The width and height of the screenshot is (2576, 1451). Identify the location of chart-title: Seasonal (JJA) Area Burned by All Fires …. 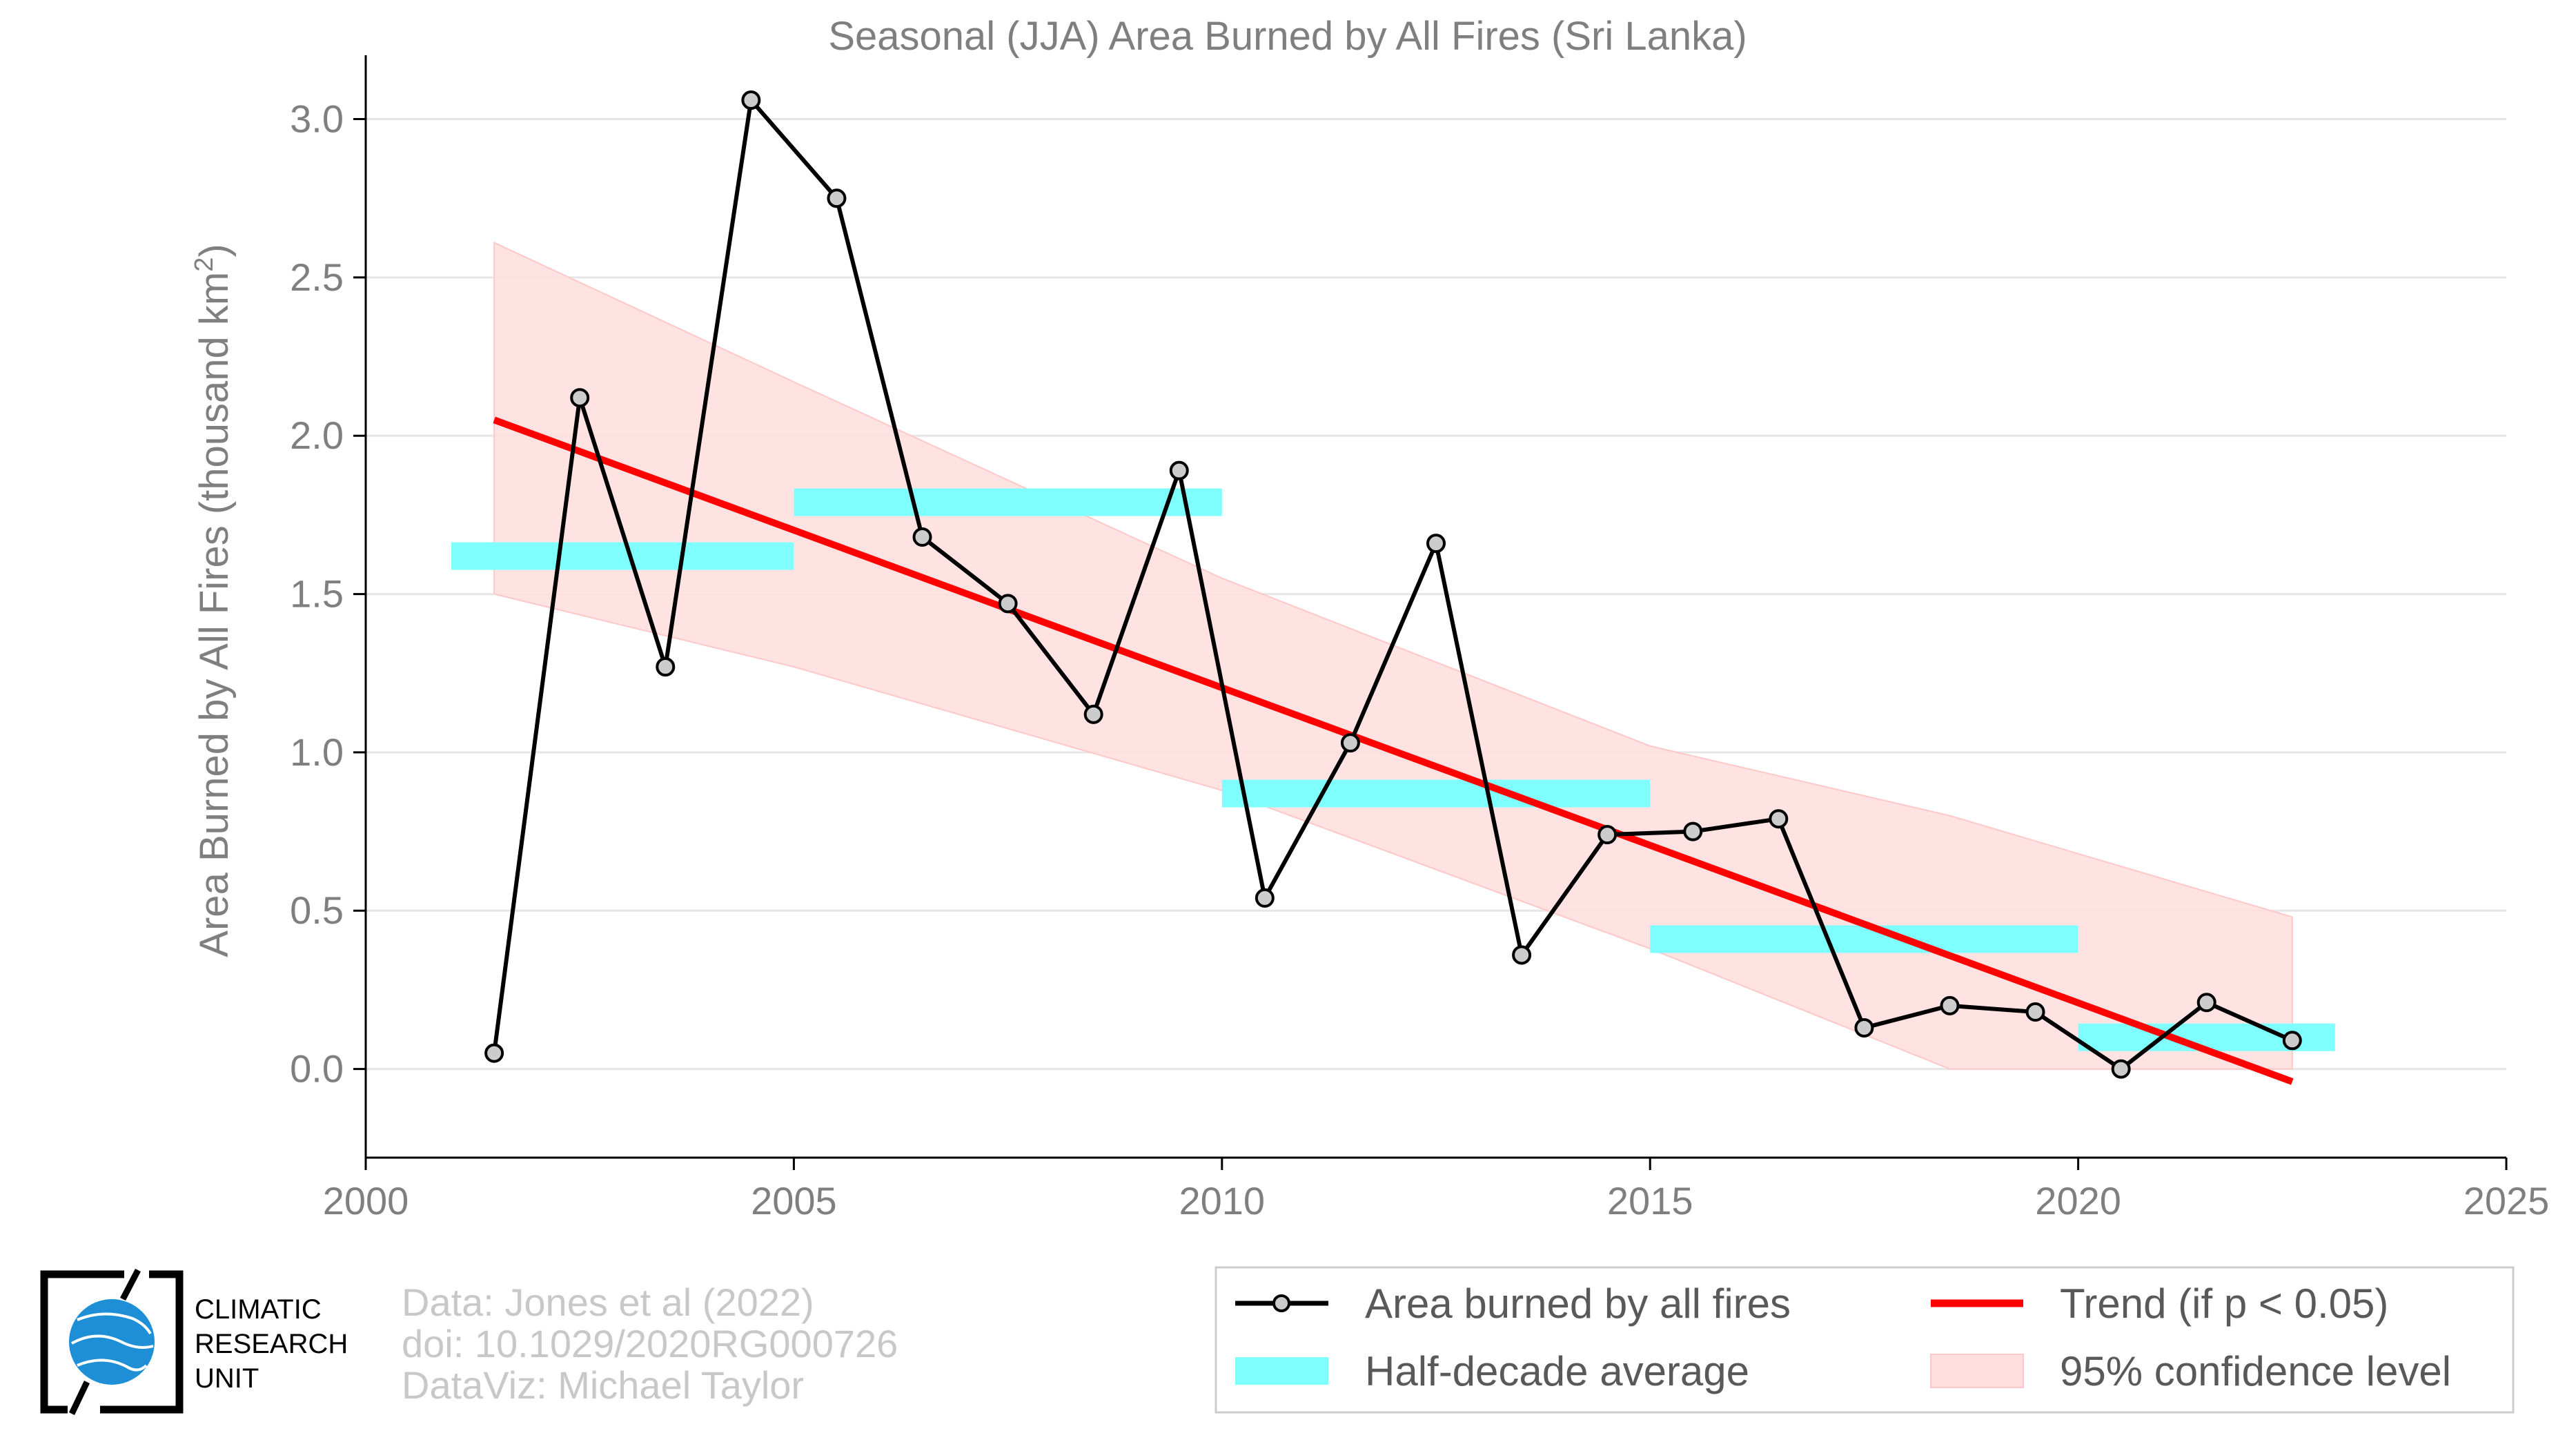
(1287, 36).